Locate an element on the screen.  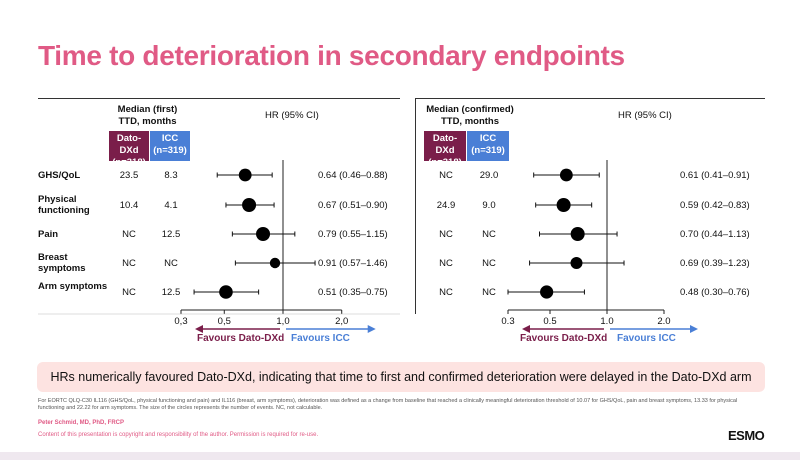
row-label: GHS/QoL is located at coordinates (59, 175).